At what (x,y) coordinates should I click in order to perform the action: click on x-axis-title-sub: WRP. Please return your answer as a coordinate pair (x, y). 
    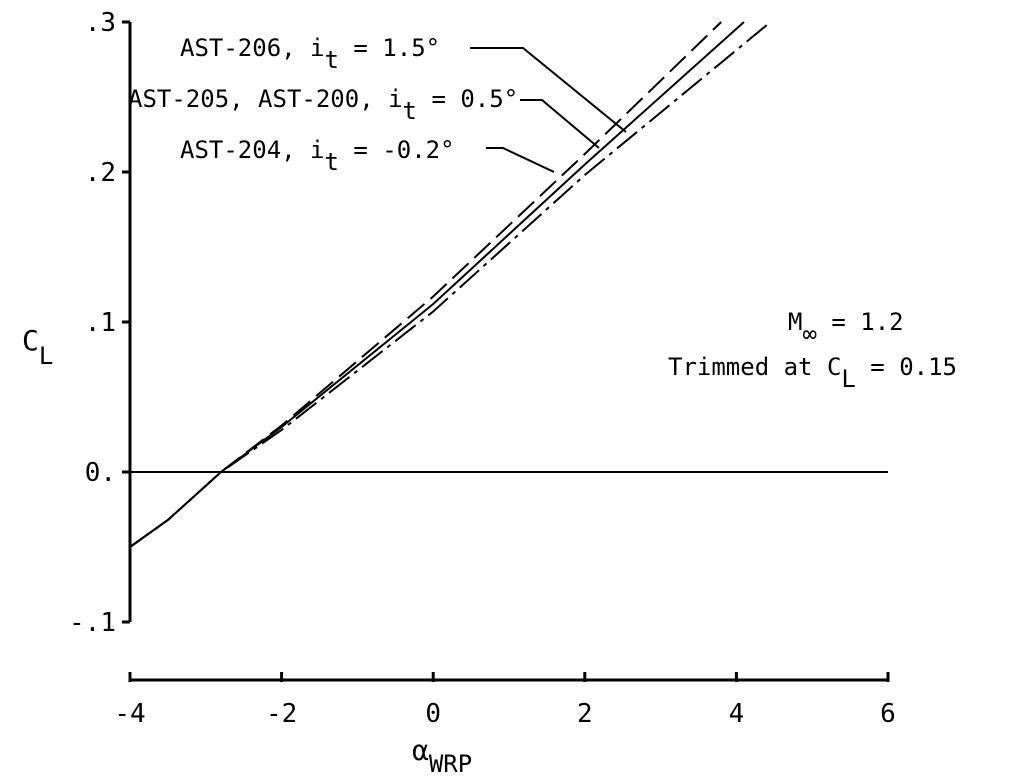
    Looking at the image, I should click on (450, 764).